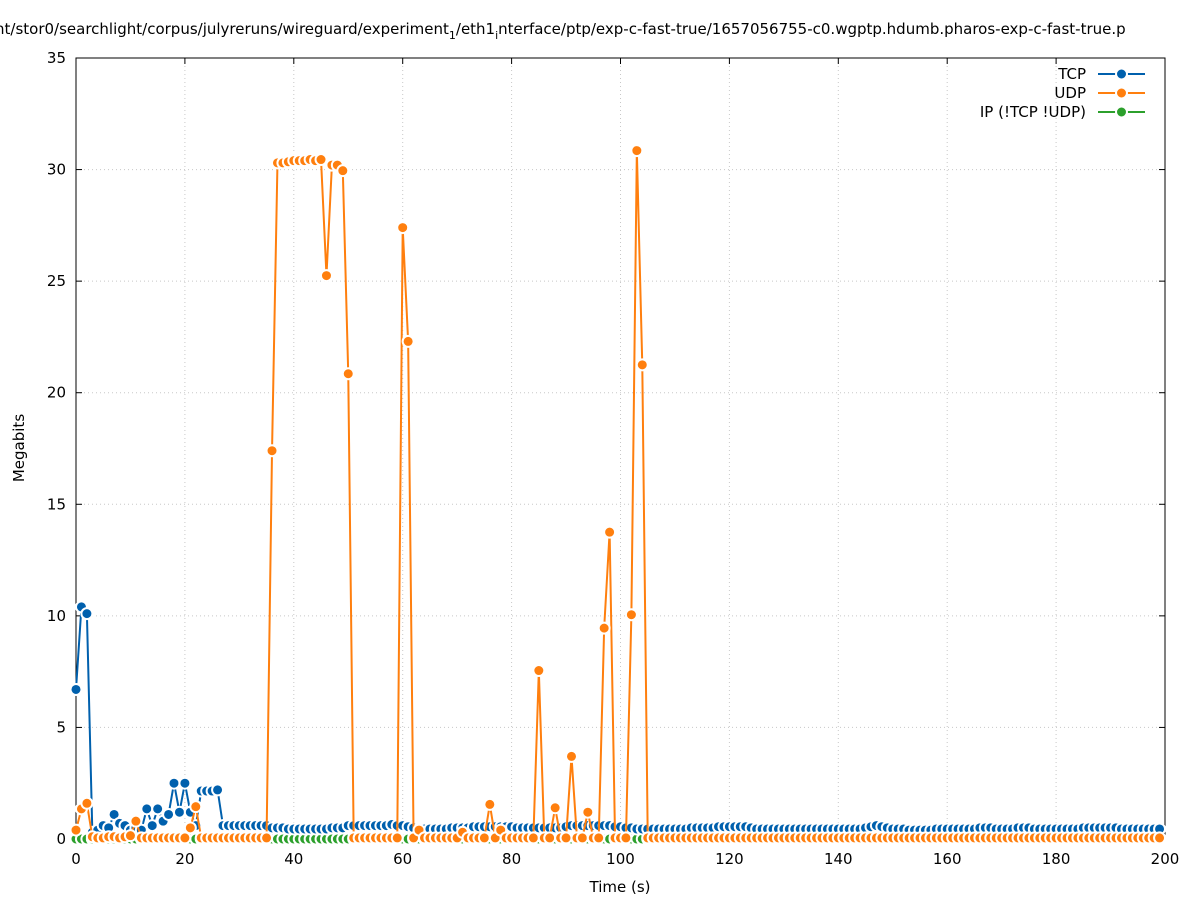 Image resolution: width=1197 pixels, height=900 pixels. Describe the element at coordinates (620, 859) in the screenshot. I see `x-tick-label: 100` at that location.